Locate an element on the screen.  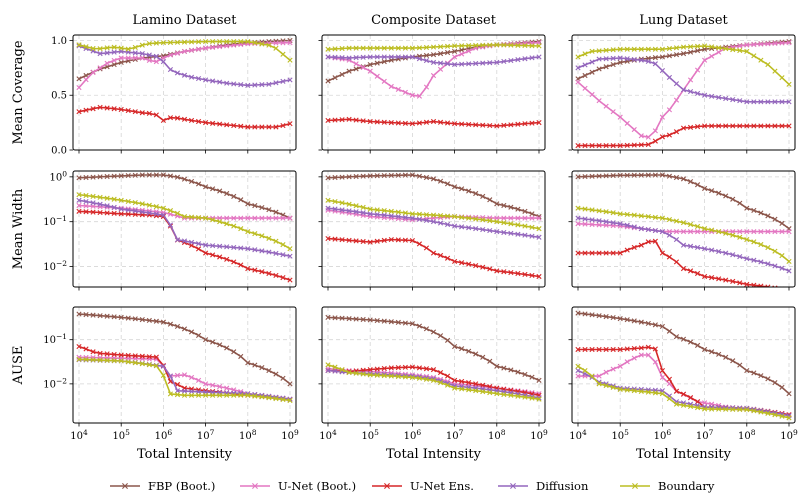
legend-marker is located at coordinates (387, 486).